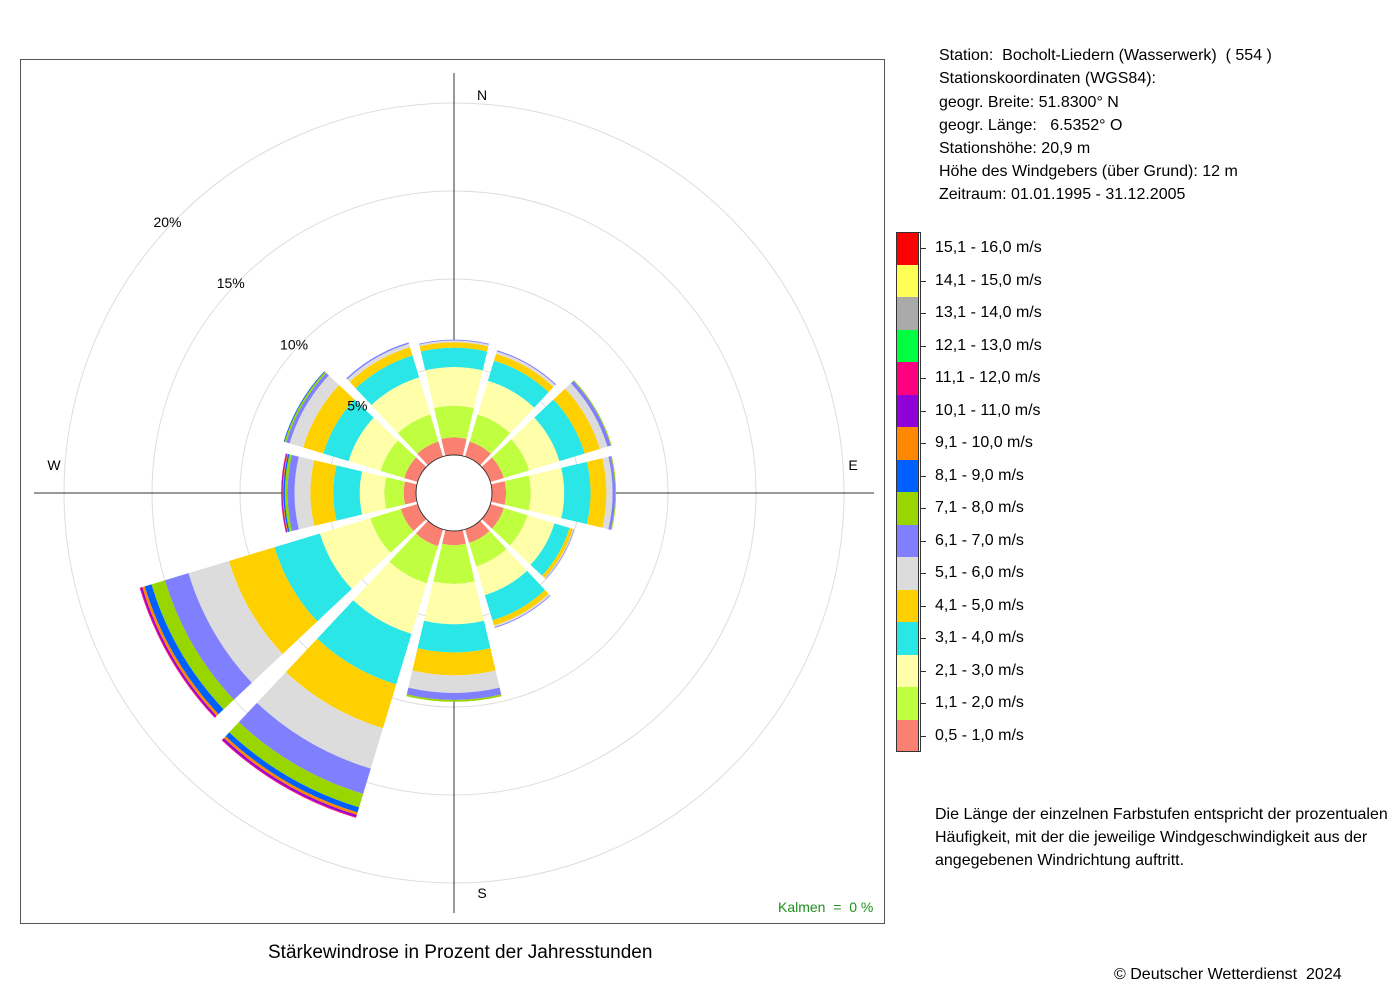 The width and height of the screenshot is (1400, 1000). I want to click on legend-label: 13,1 - 14,0 m/s, so click(988, 312).